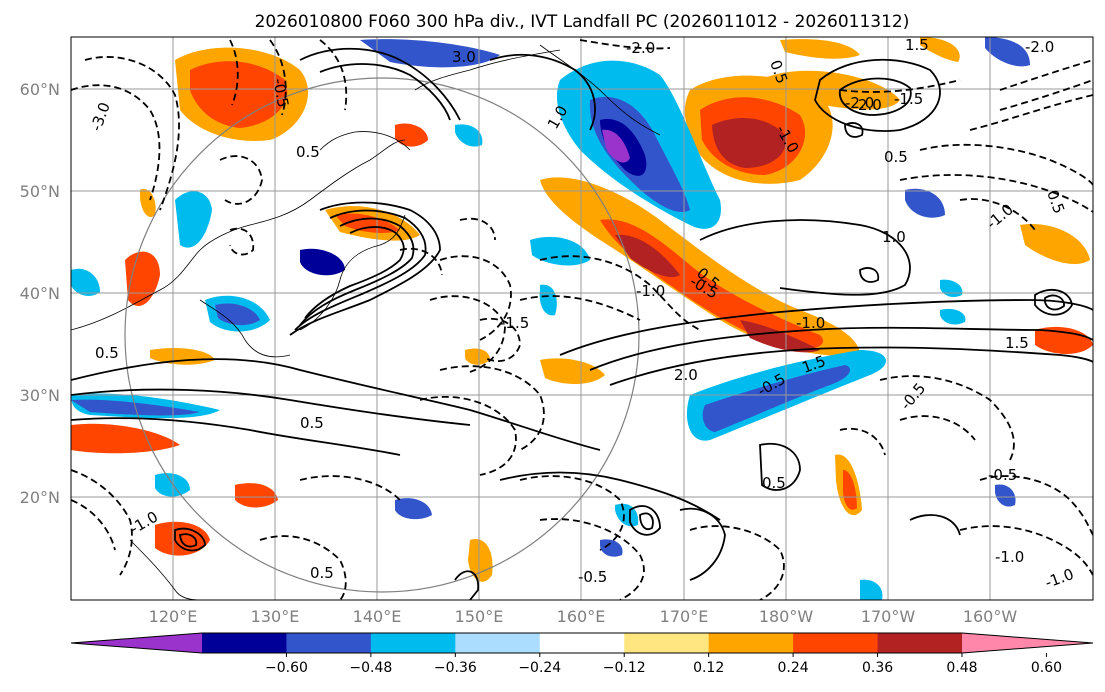 The image size is (1105, 692). I want to click on lat-label: 40°N, so click(40, 293).